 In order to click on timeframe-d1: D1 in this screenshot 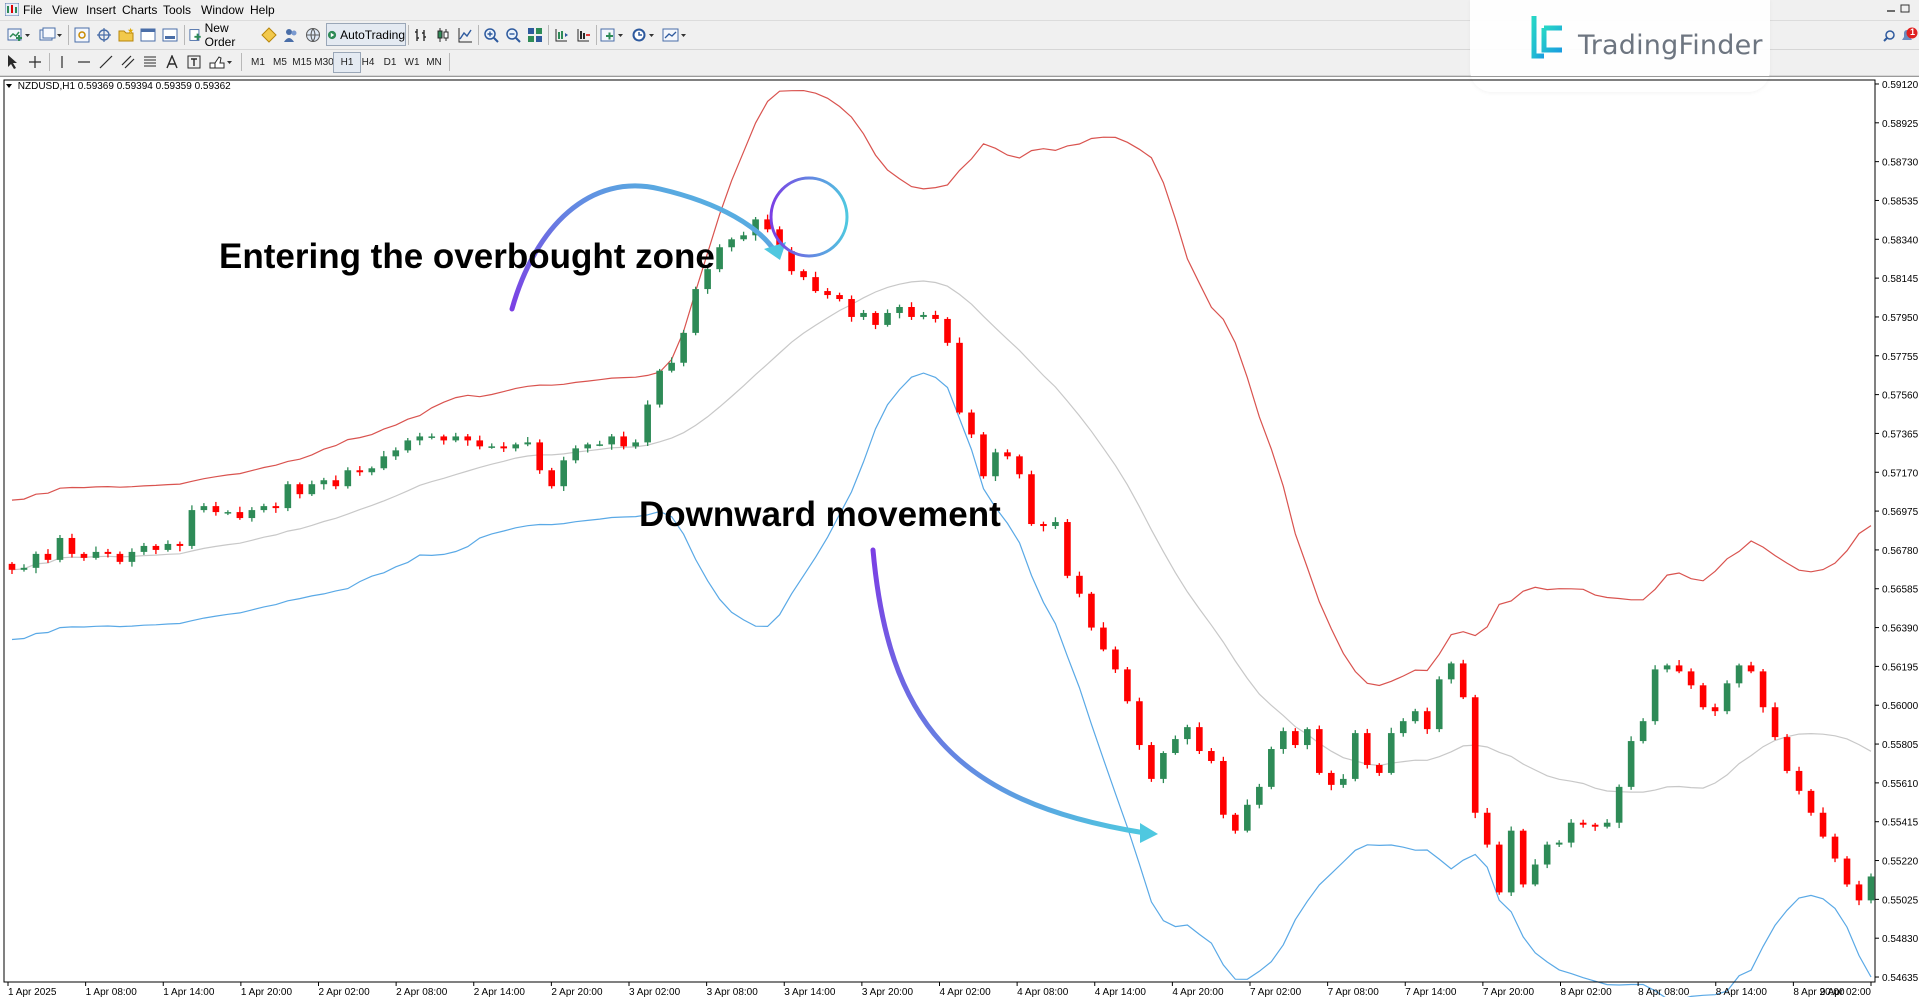, I will do `click(390, 62)`.